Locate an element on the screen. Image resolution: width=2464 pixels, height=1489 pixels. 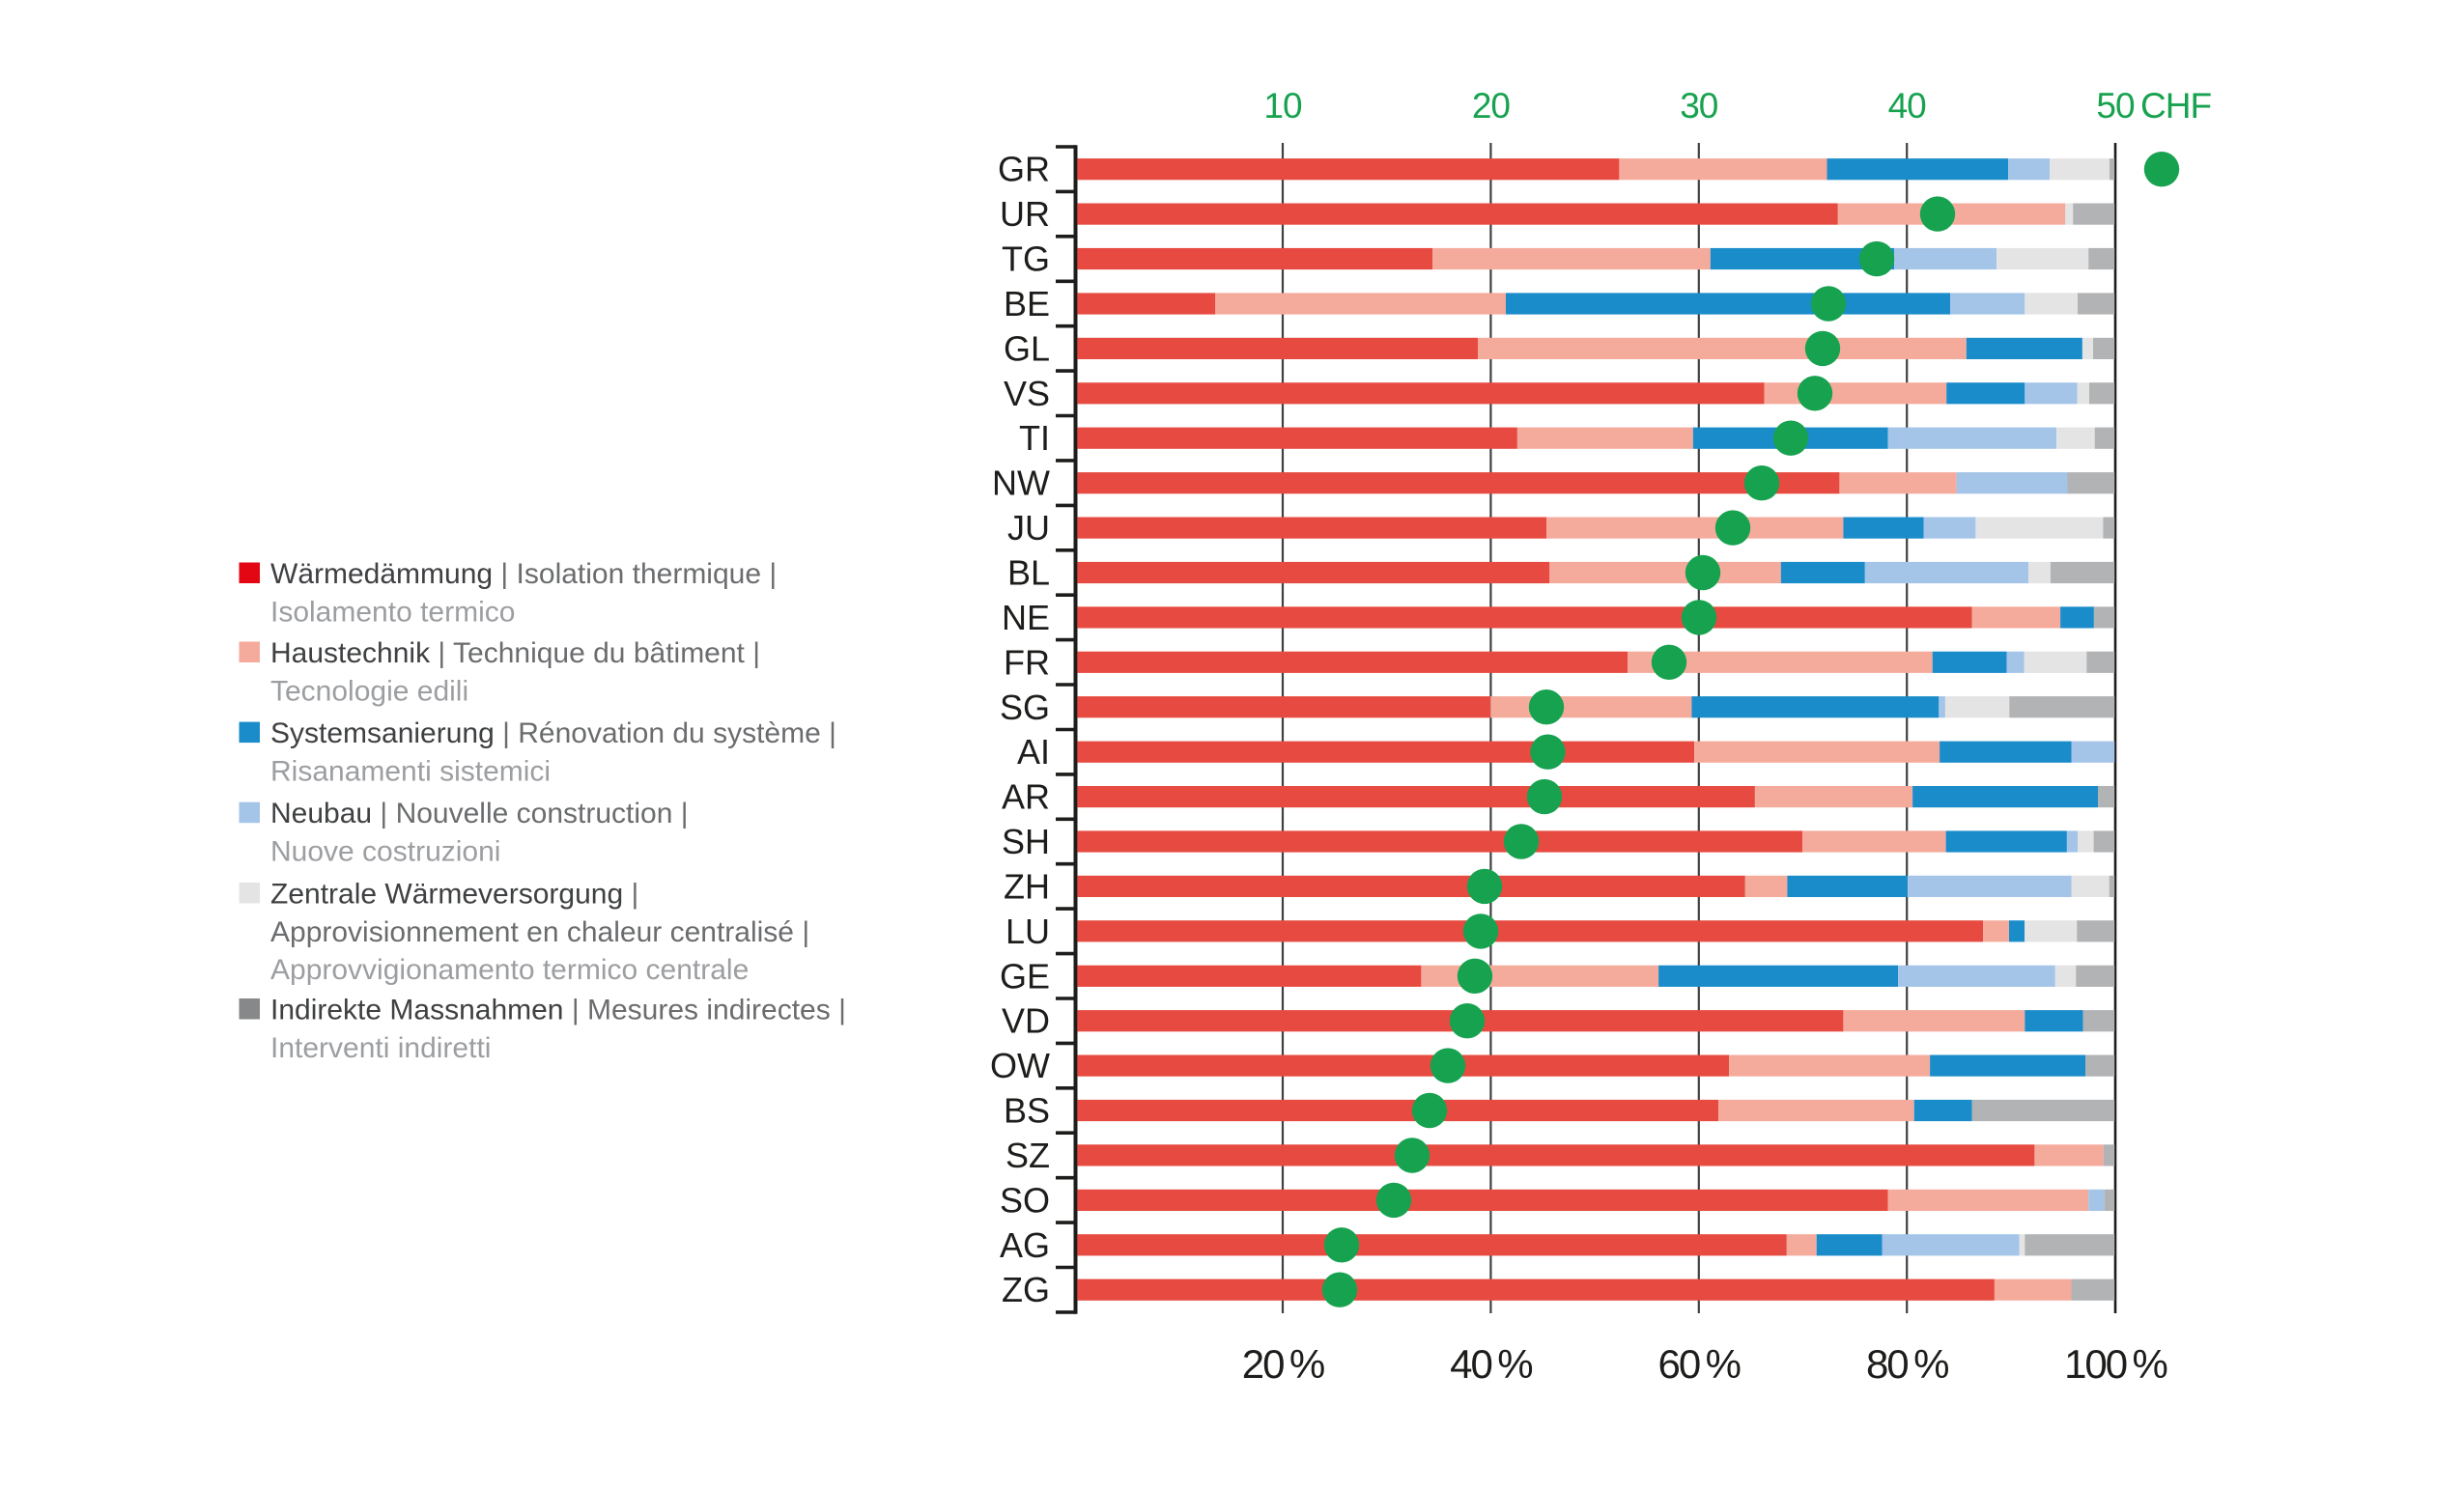
svg-text: NE is located at coordinates (1026, 617).